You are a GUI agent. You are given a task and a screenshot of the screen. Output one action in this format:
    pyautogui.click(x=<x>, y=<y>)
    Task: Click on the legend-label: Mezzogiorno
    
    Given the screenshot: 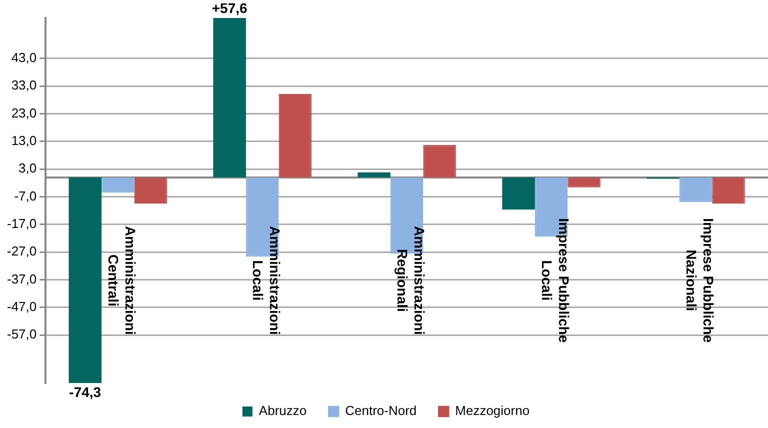 What is the action you would take?
    pyautogui.click(x=492, y=410)
    